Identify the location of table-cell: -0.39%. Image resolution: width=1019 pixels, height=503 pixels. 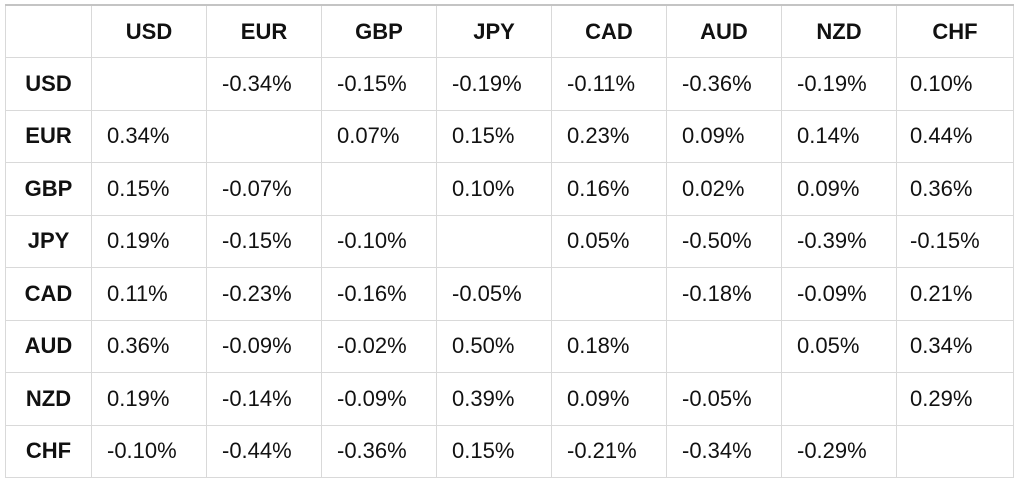
(839, 241).